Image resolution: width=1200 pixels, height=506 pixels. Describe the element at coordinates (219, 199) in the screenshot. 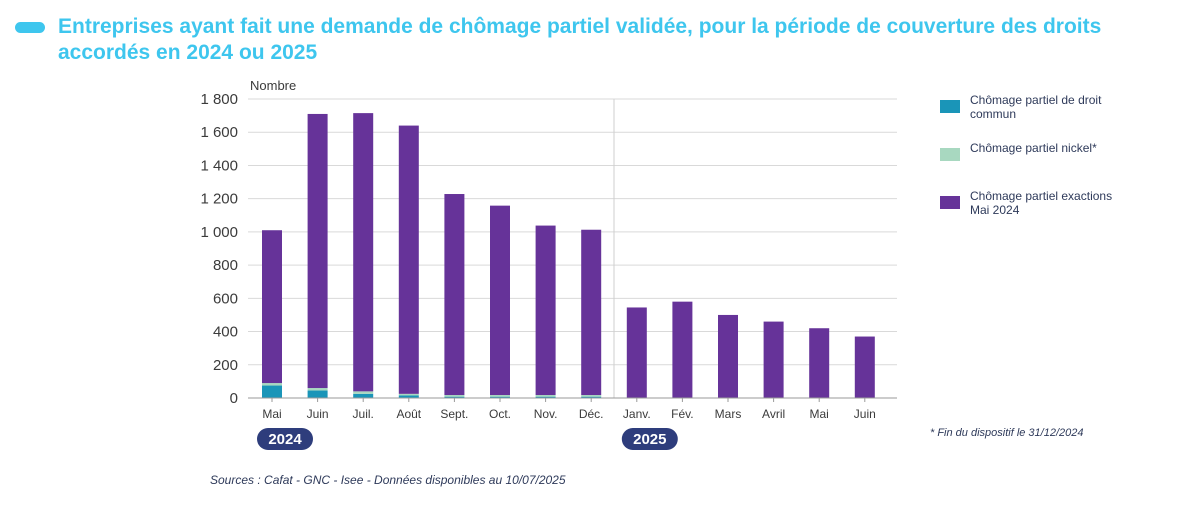

I see `y-tick-label: 1 200` at that location.